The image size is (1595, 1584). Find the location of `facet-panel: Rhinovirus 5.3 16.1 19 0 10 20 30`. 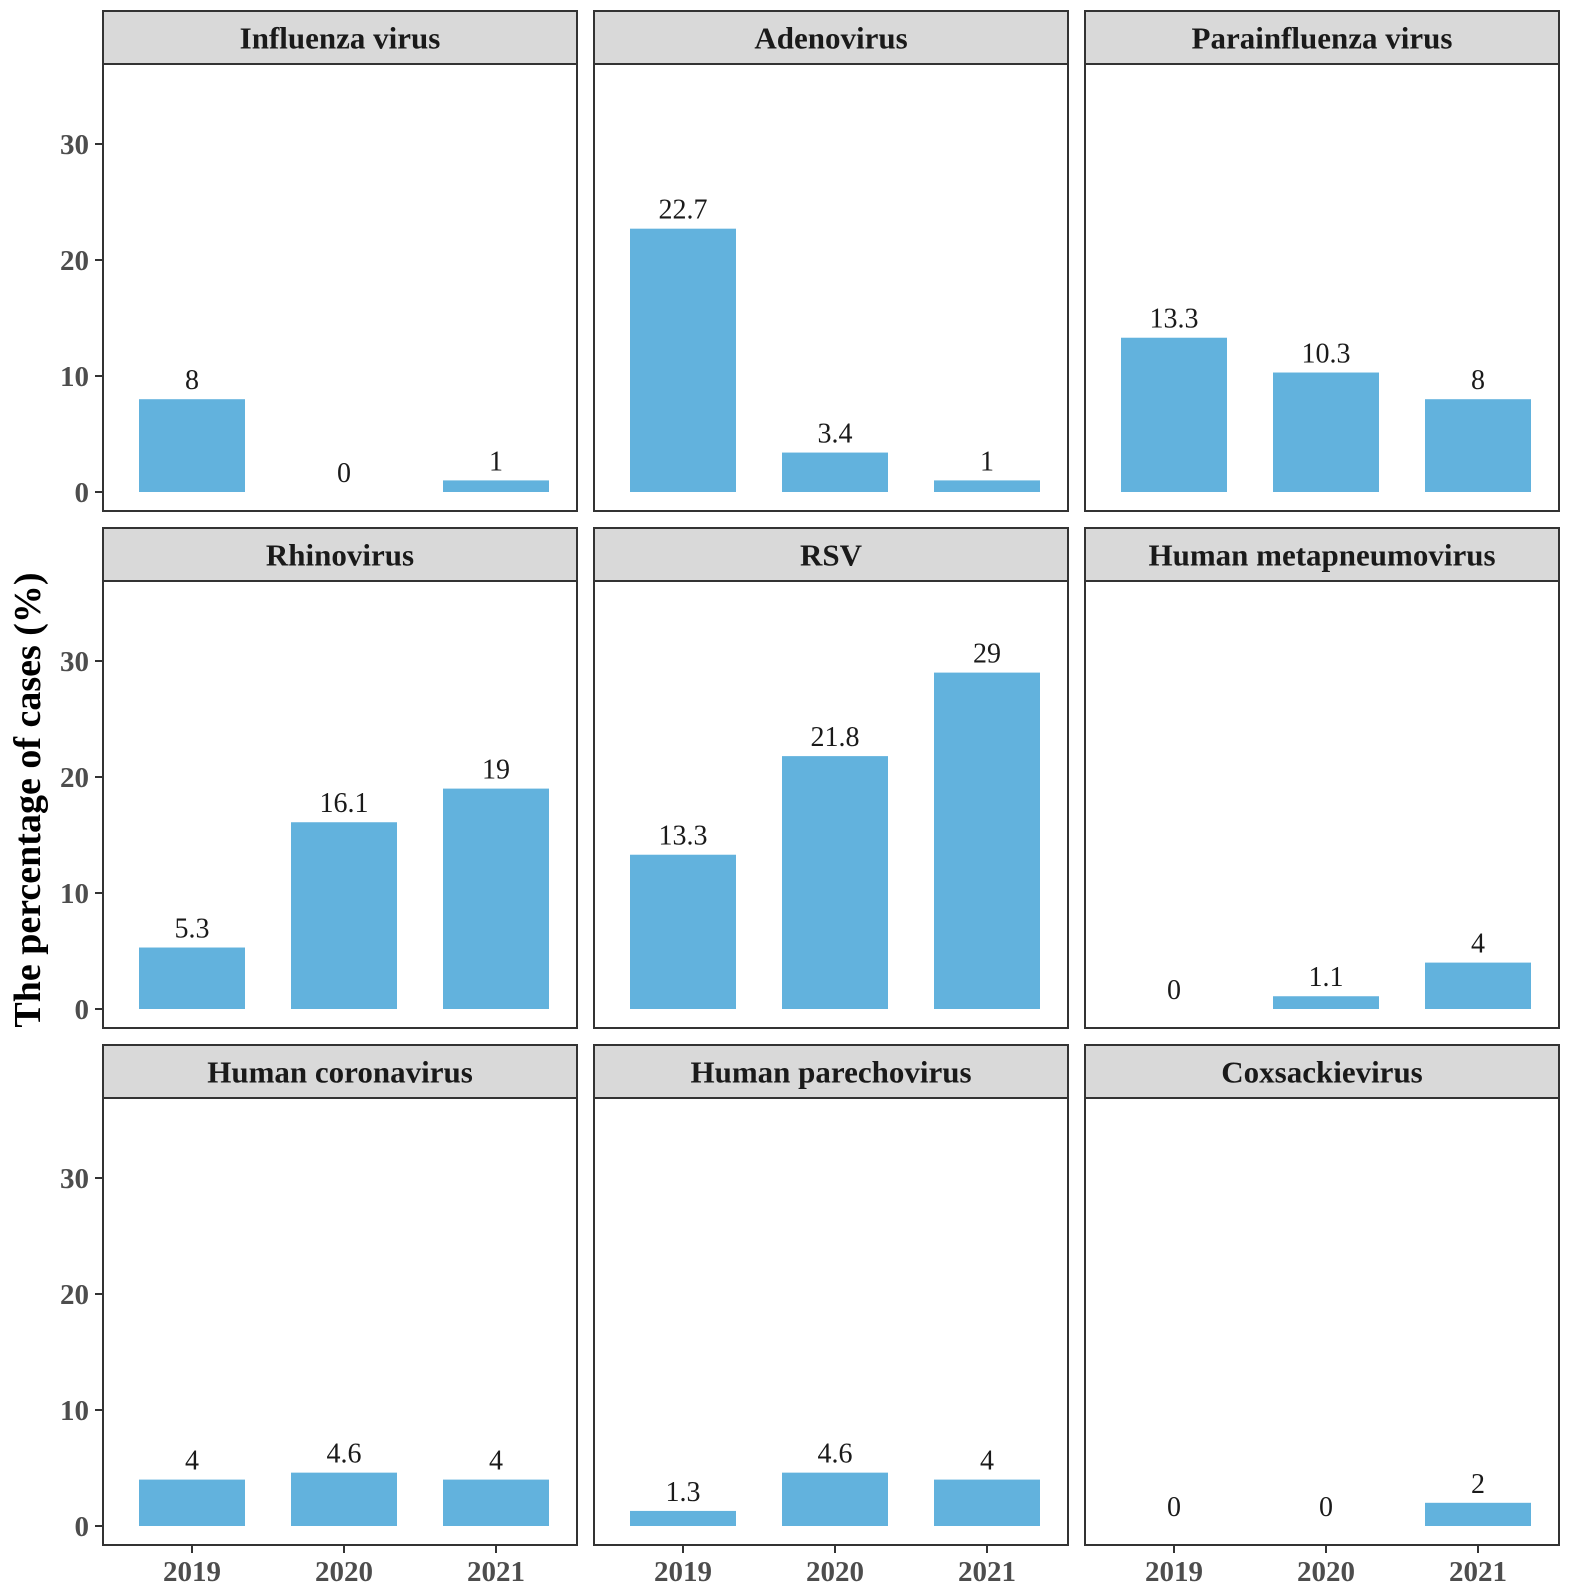

facet-panel: Rhinovirus 5.3 16.1 19 0 10 20 30 is located at coordinates (319, 778).